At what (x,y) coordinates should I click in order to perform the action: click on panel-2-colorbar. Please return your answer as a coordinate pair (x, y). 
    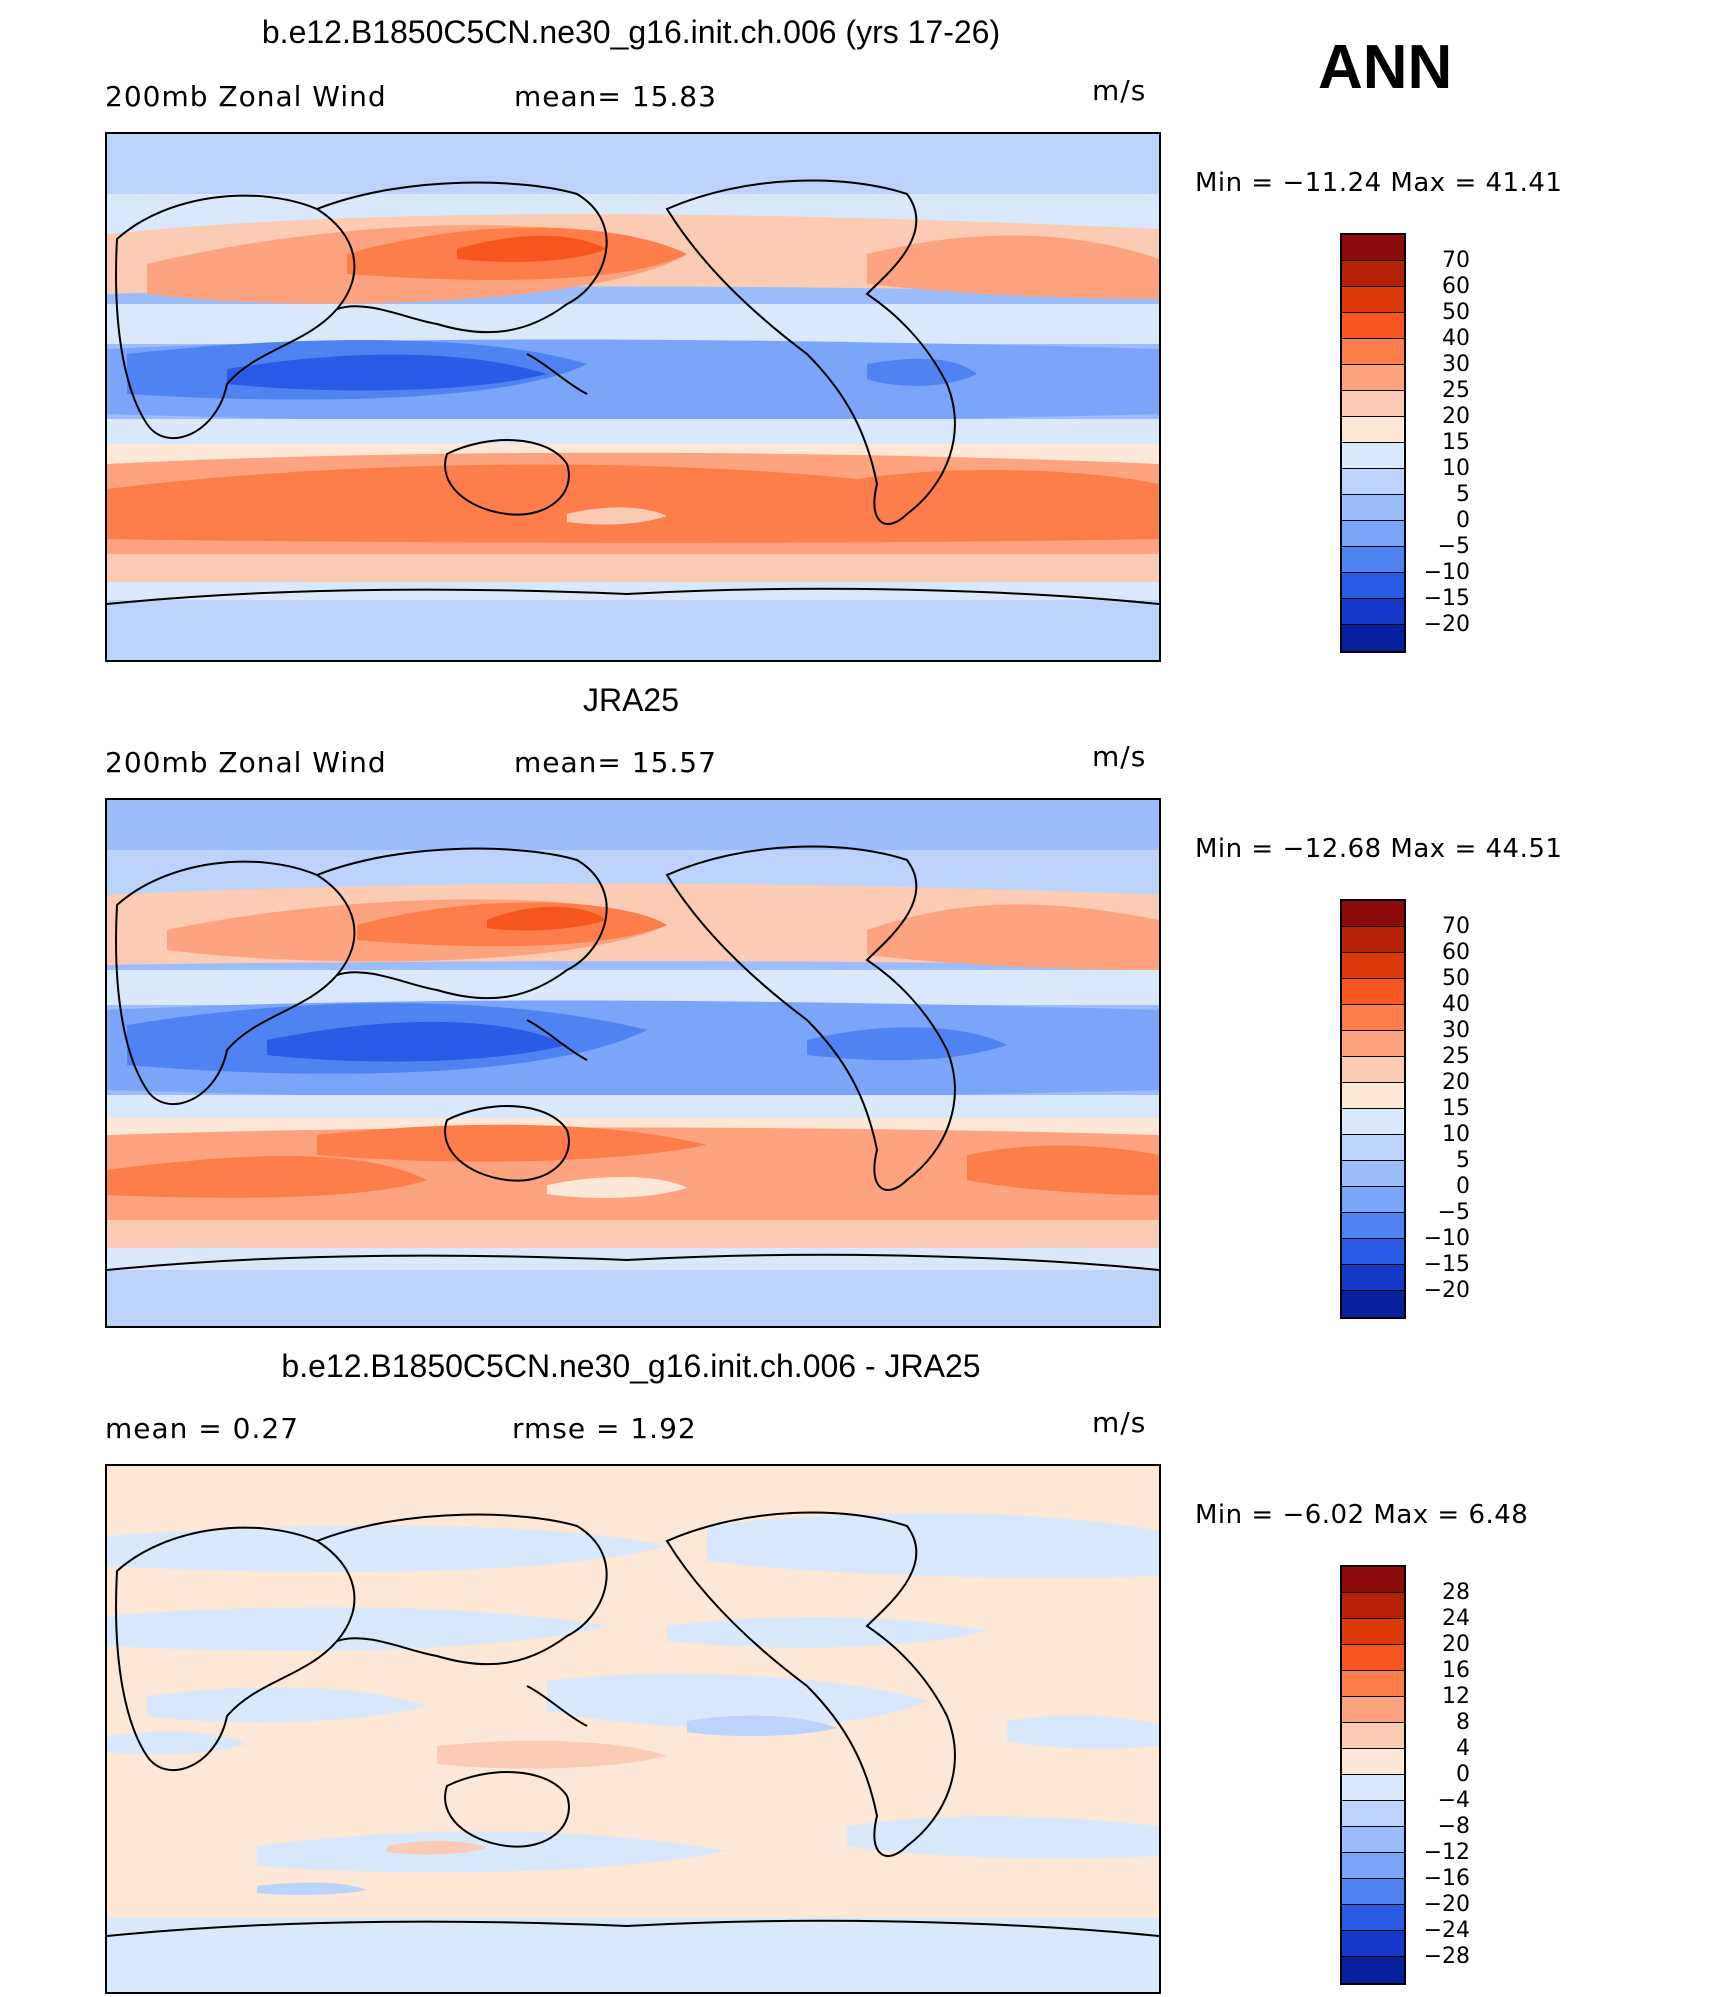
    Looking at the image, I should click on (1373, 1109).